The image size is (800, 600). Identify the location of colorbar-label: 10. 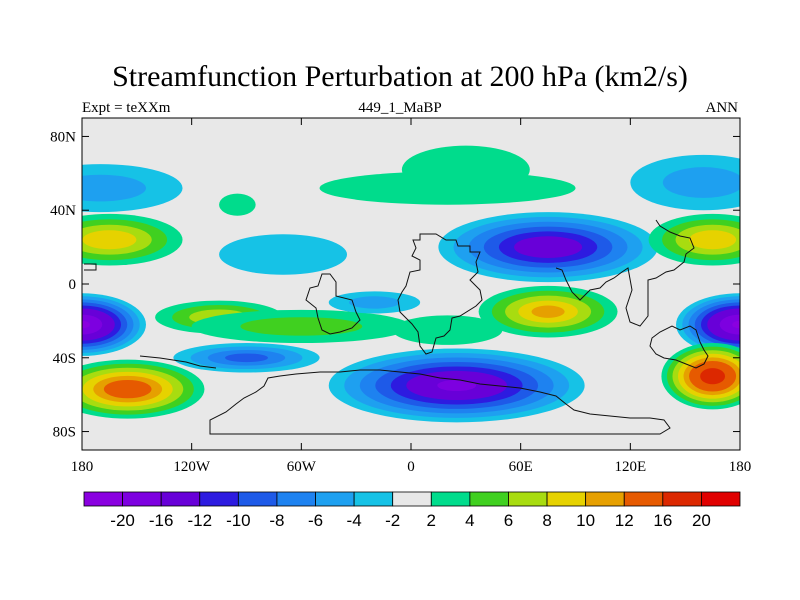
(585, 520).